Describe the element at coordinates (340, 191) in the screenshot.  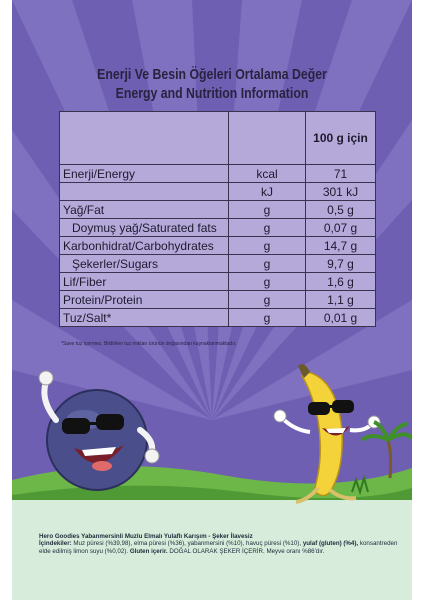
I see `row-value: 301 kJ` at that location.